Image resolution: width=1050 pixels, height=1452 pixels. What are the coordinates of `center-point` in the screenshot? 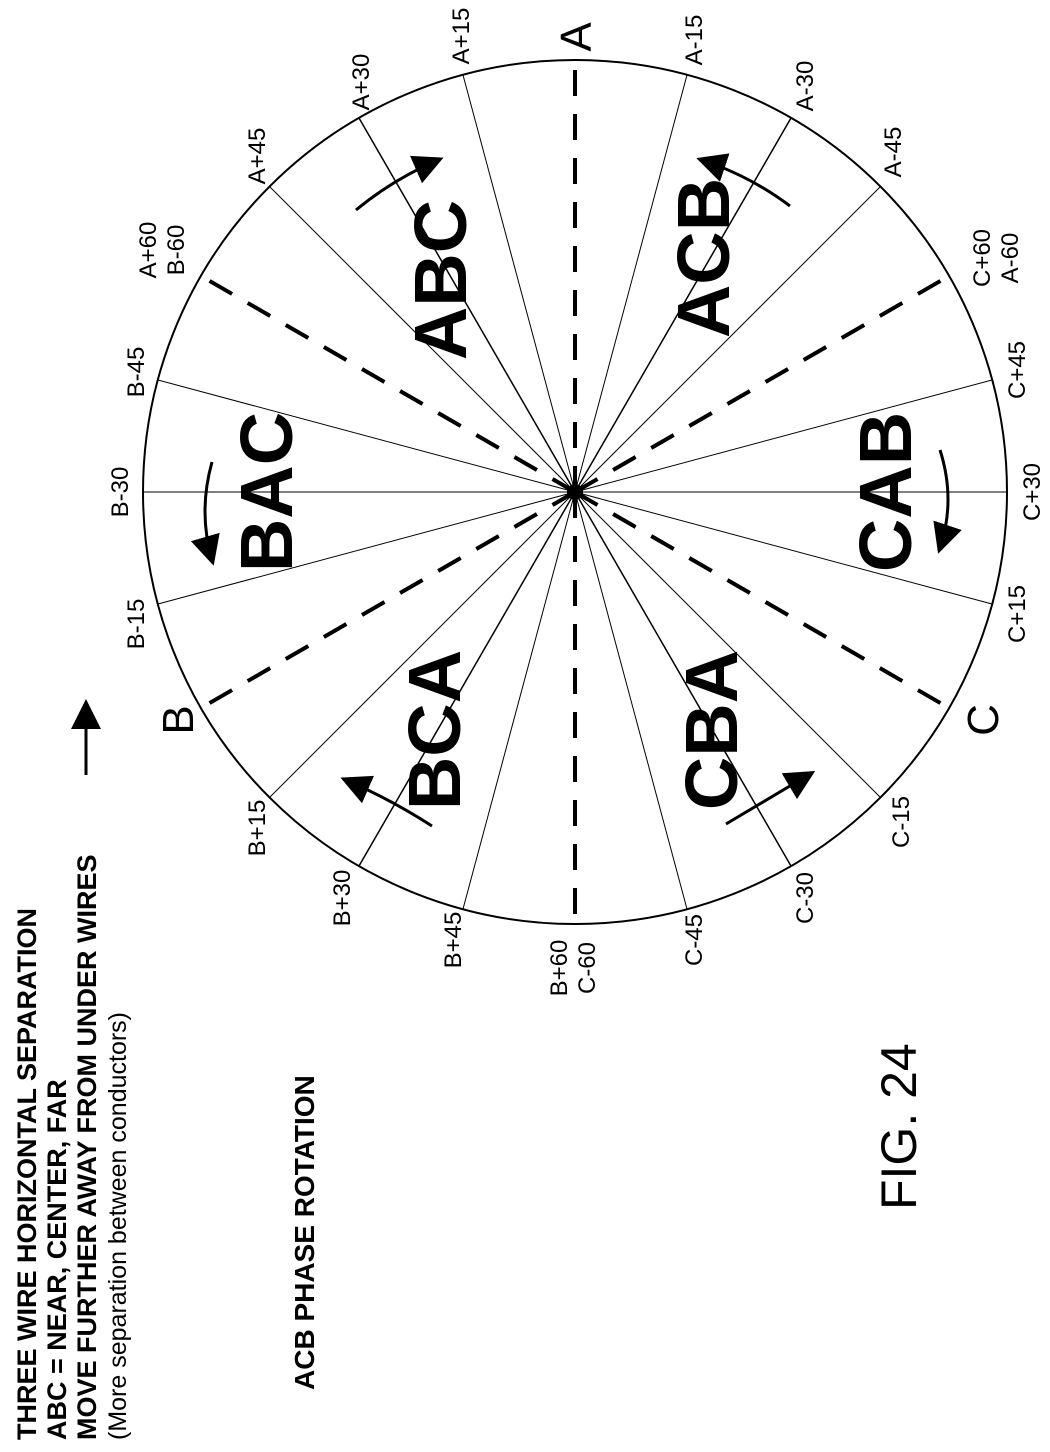 It's located at (575, 492).